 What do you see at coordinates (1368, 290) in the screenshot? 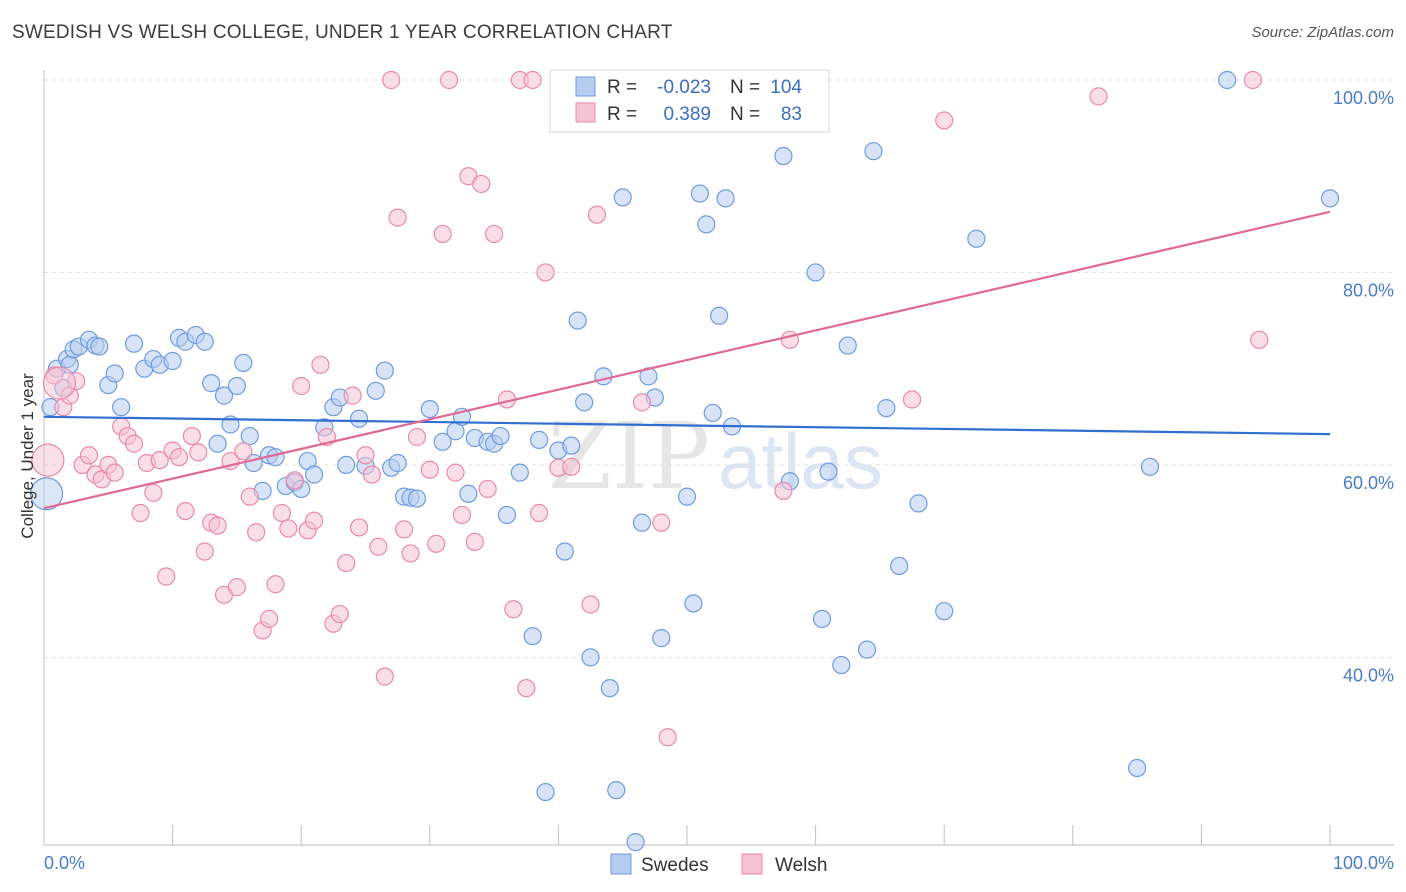
I see `y-tick-label-80: 80.0%` at bounding box center [1368, 290].